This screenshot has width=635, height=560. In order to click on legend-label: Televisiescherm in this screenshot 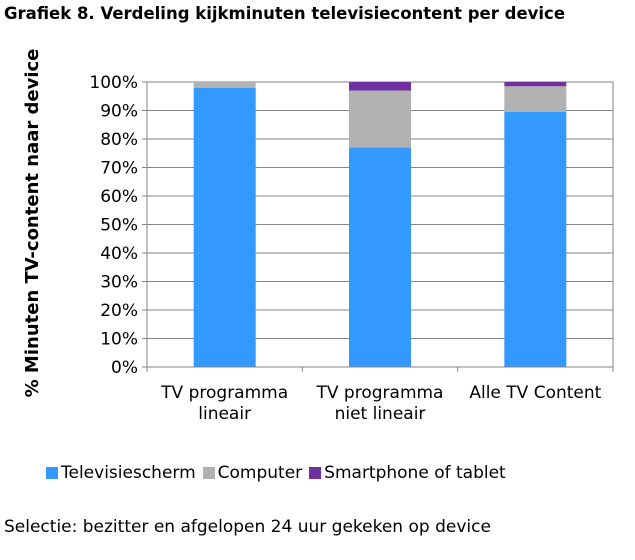, I will do `click(128, 473)`.